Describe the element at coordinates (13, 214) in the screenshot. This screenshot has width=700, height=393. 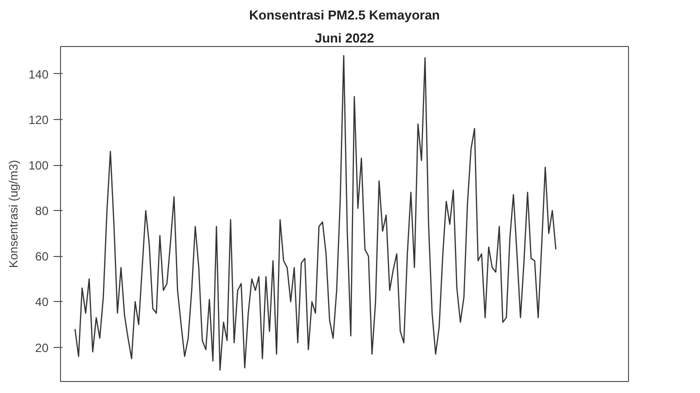
I see `y-axis-title: Konsentrasi (ug/m3)` at that location.